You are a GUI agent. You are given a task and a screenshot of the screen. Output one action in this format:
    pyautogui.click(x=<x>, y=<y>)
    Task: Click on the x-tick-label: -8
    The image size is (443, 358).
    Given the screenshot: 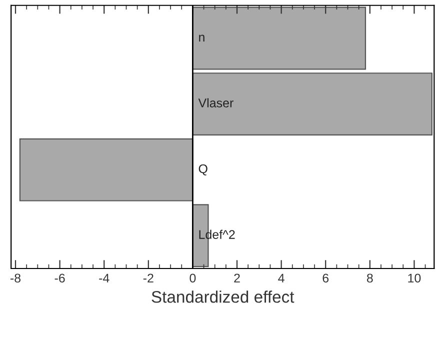 What is the action you would take?
    pyautogui.click(x=15, y=278)
    